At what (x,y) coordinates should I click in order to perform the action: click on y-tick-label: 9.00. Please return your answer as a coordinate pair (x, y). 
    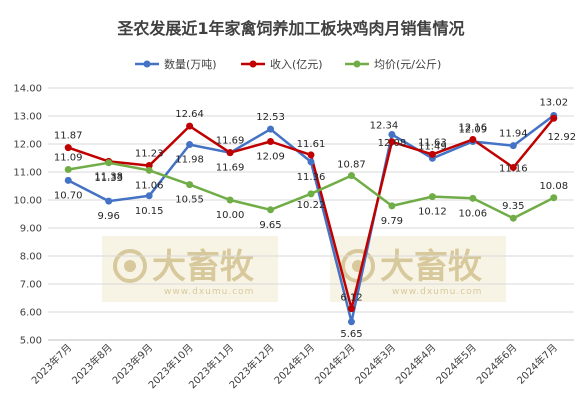
    Looking at the image, I should click on (31, 229).